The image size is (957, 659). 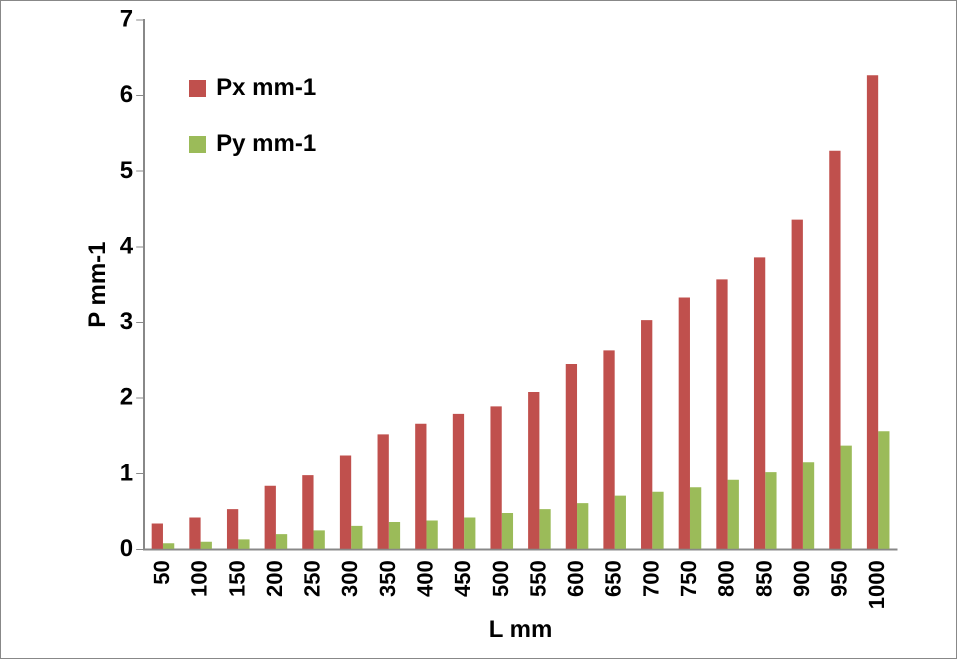 I want to click on x-tick-label: 550, so click(x=537, y=578).